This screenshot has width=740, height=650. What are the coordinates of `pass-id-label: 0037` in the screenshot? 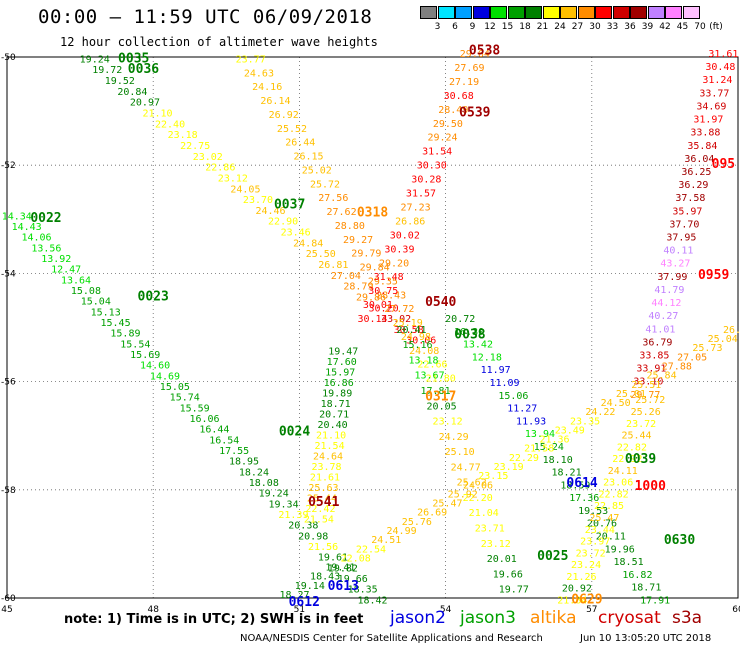 It's located at (289, 204).